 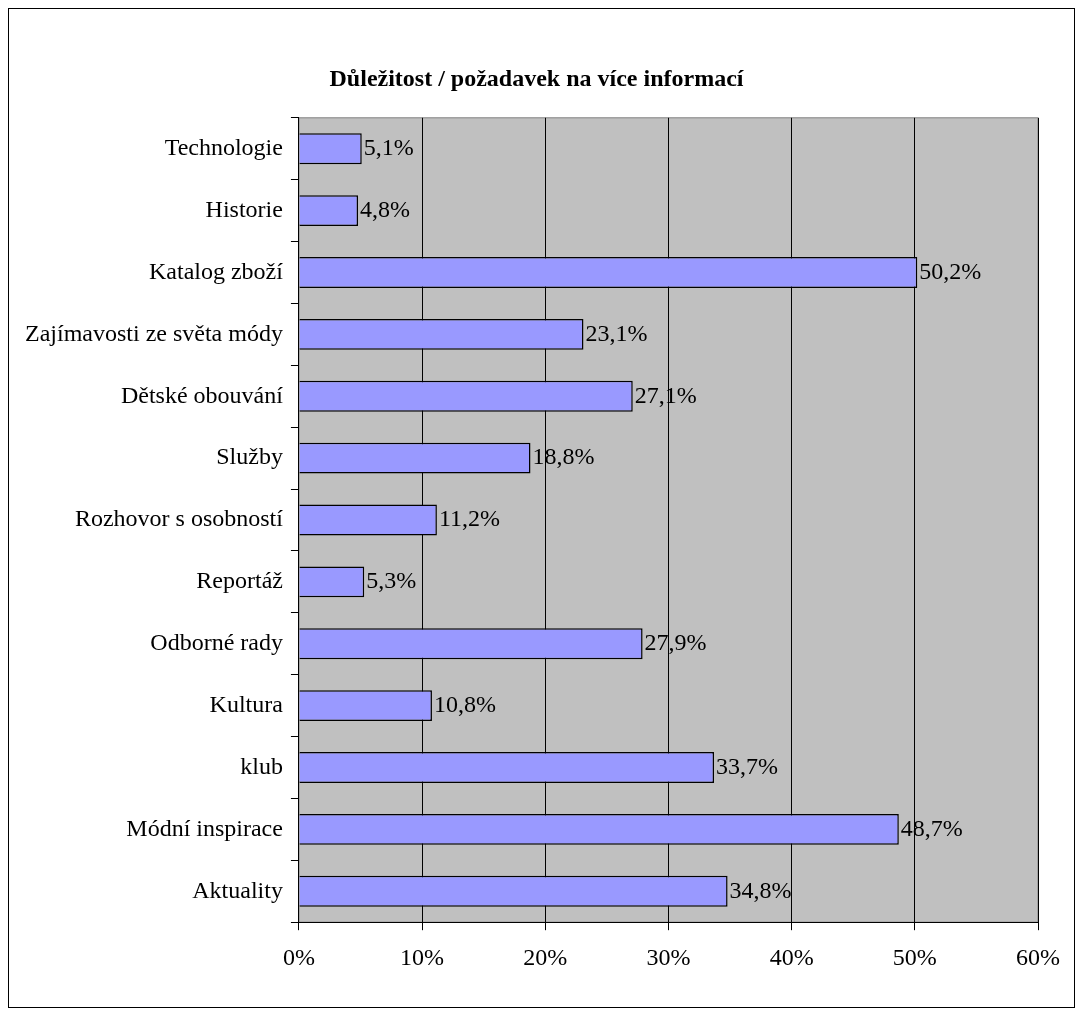 I want to click on data-label: 10,8%, so click(x=464, y=703).